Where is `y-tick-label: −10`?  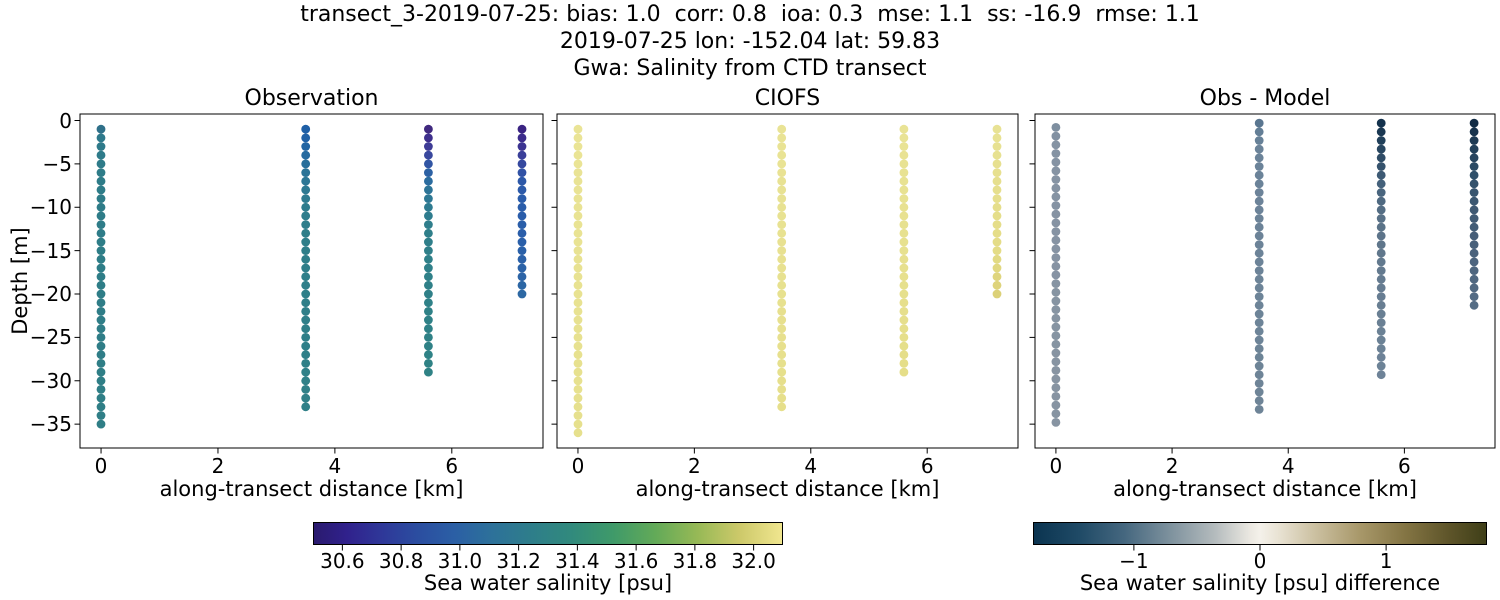
y-tick-label: −10 is located at coordinates (50, 207).